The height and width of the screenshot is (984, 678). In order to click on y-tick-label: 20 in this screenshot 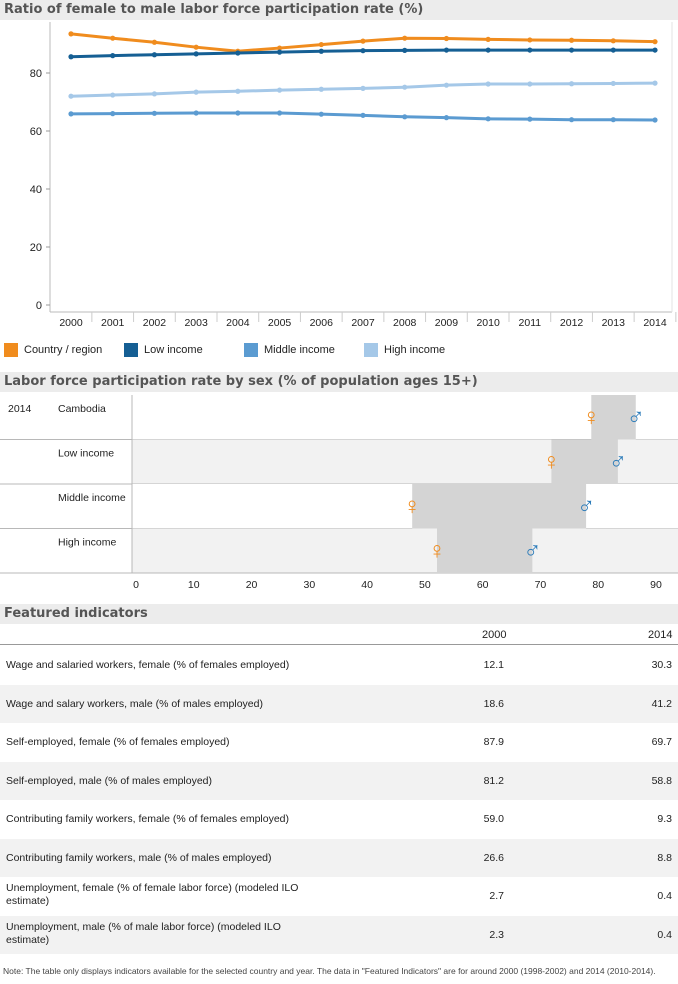, I will do `click(36, 248)`.